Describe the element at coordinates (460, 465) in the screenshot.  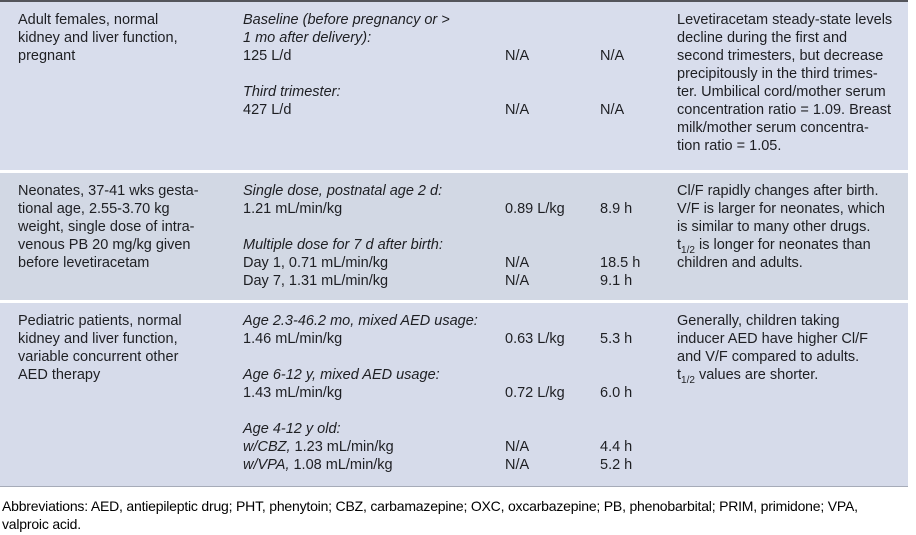
I see `value-row: w/VPA, 1.08 mL/min/kg N/A 5.2 h` at that location.